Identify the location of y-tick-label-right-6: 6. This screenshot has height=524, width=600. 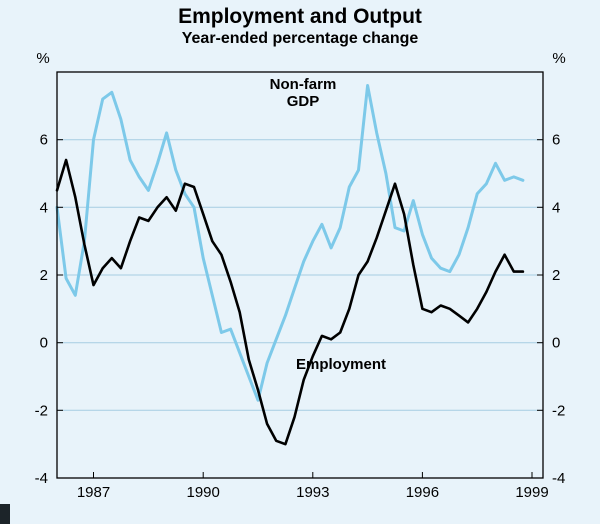
(556, 140).